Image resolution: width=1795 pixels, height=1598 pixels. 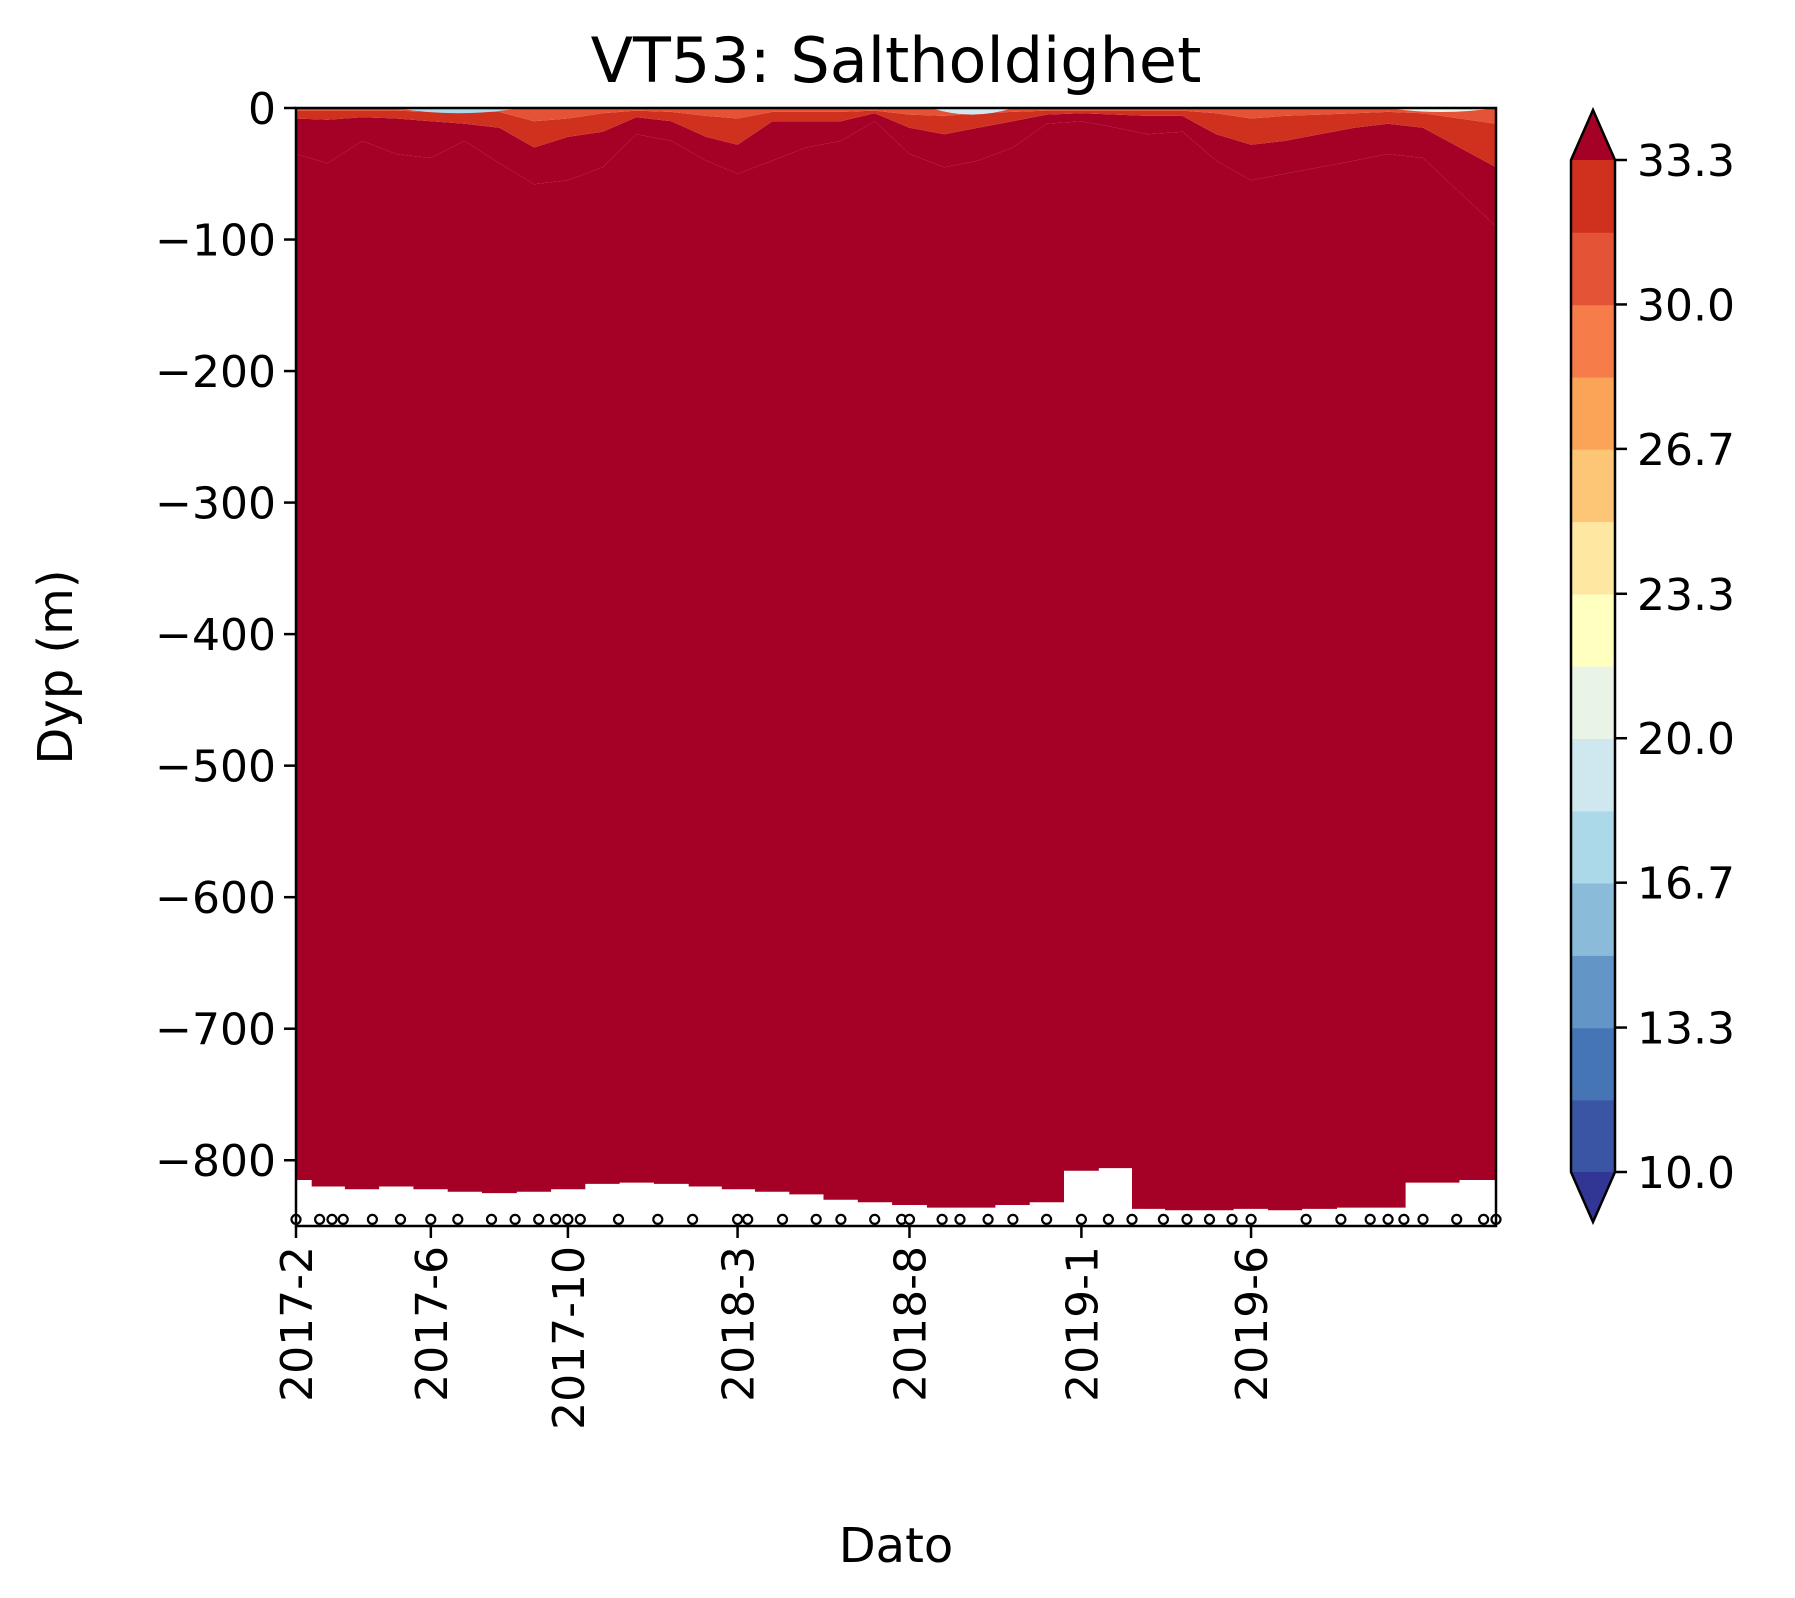 What do you see at coordinates (215, 898) in the screenshot?
I see `y-tick-label: −600` at bounding box center [215, 898].